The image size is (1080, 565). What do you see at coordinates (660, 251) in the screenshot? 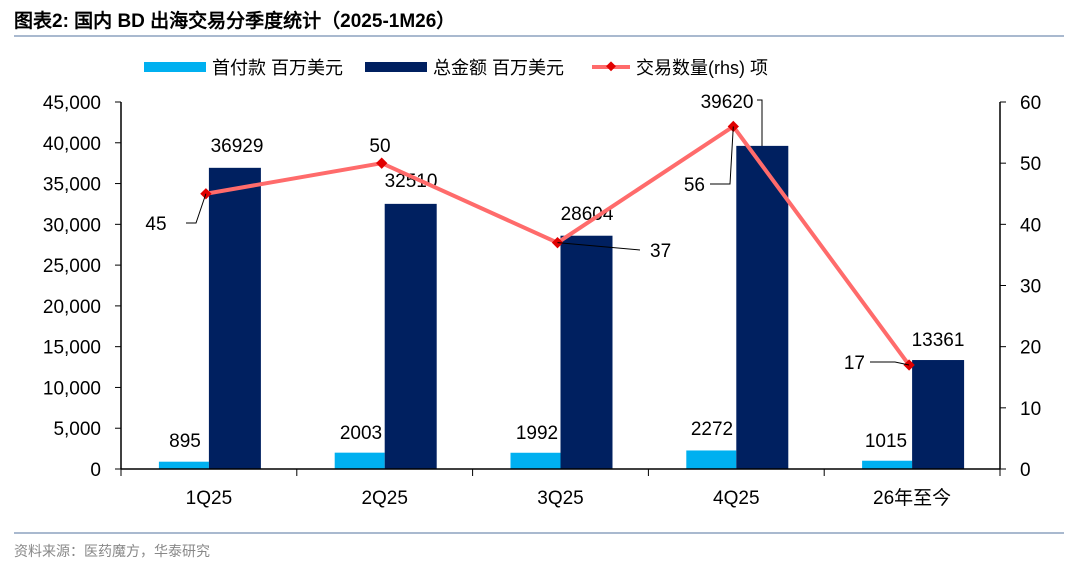
I see `deals-data-label: 37` at bounding box center [660, 251].